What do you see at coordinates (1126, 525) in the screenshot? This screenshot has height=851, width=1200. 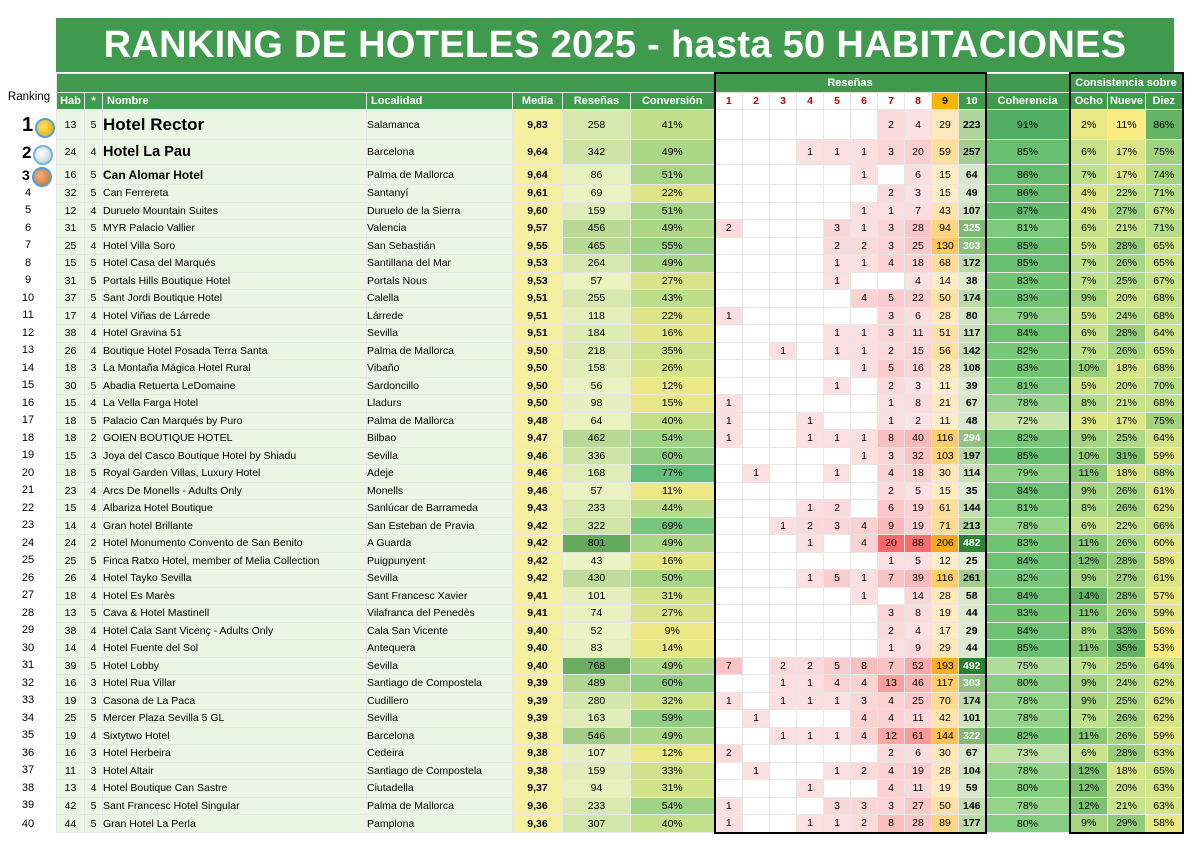 I see `nueve-cell: 22%` at bounding box center [1126, 525].